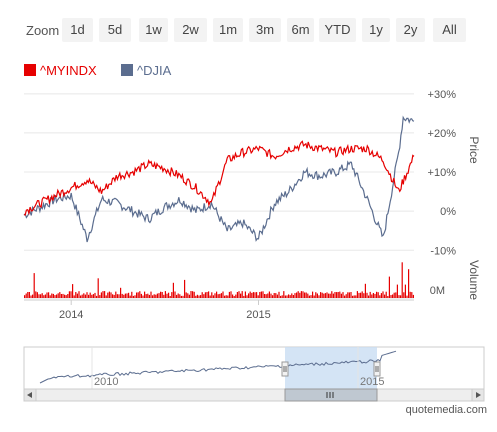 Image resolution: width=497 pixels, height=432 pixels. Describe the element at coordinates (478, 395) in the screenshot. I see `arrow-right-icon` at that location.